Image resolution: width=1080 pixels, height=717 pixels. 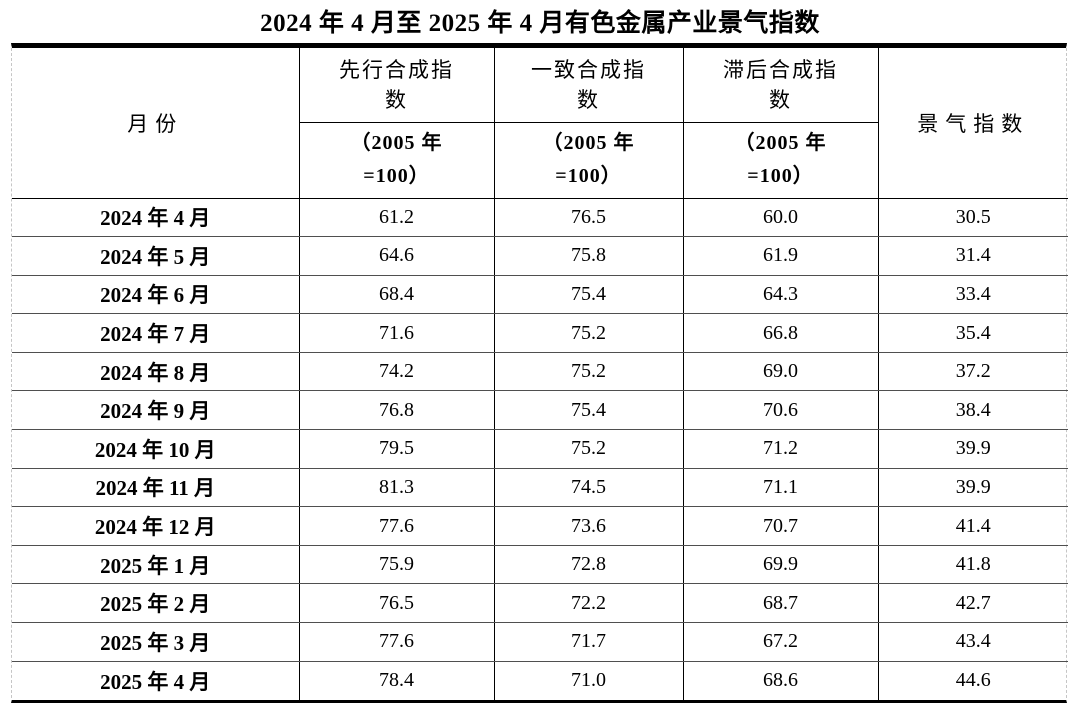 What do you see at coordinates (972, 680) in the screenshot?
I see `prosperity-index-value: 44.6` at bounding box center [972, 680].